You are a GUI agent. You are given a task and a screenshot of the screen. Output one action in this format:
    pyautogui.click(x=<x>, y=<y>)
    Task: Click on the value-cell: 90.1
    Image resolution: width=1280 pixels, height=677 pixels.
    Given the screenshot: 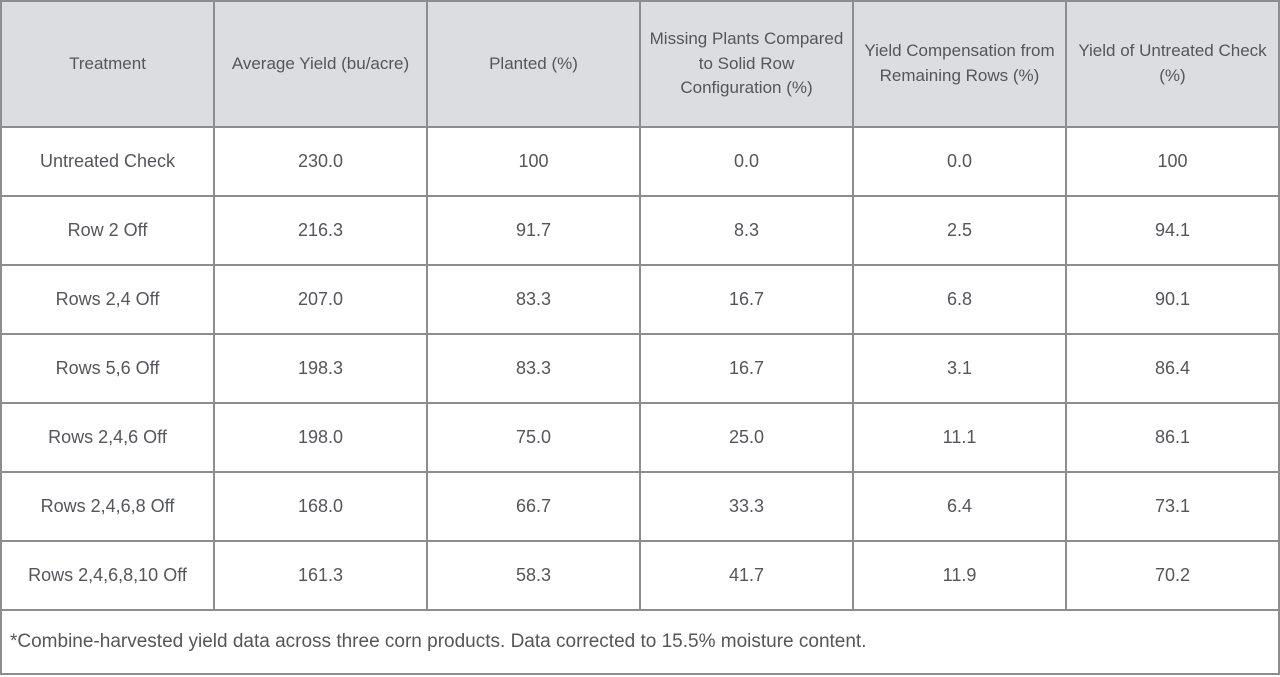 What is the action you would take?
    pyautogui.click(x=1172, y=299)
    